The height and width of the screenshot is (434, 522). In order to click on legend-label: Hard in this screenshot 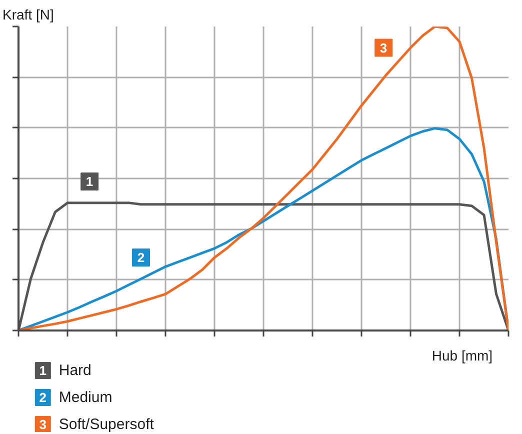, I will do `click(75, 370)`.